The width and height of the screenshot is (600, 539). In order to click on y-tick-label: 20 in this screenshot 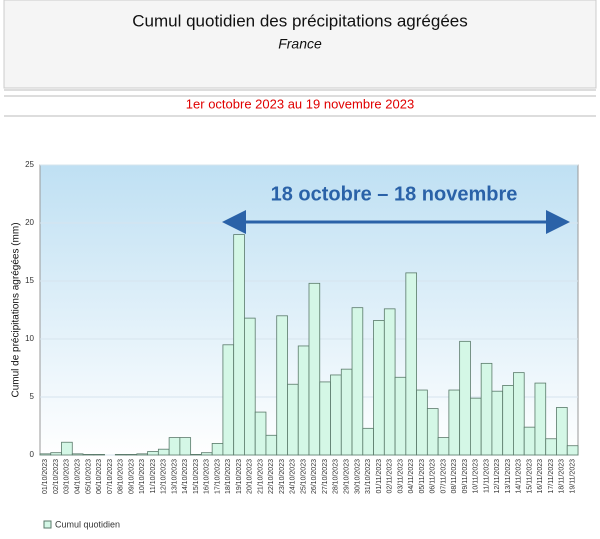, I will do `click(29, 222)`.